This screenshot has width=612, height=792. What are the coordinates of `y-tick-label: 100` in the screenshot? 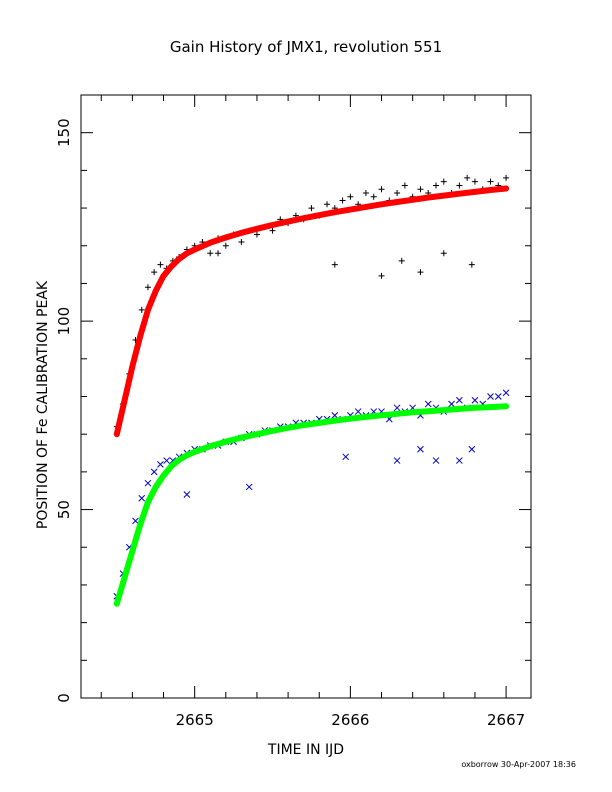 It's located at (64, 321).